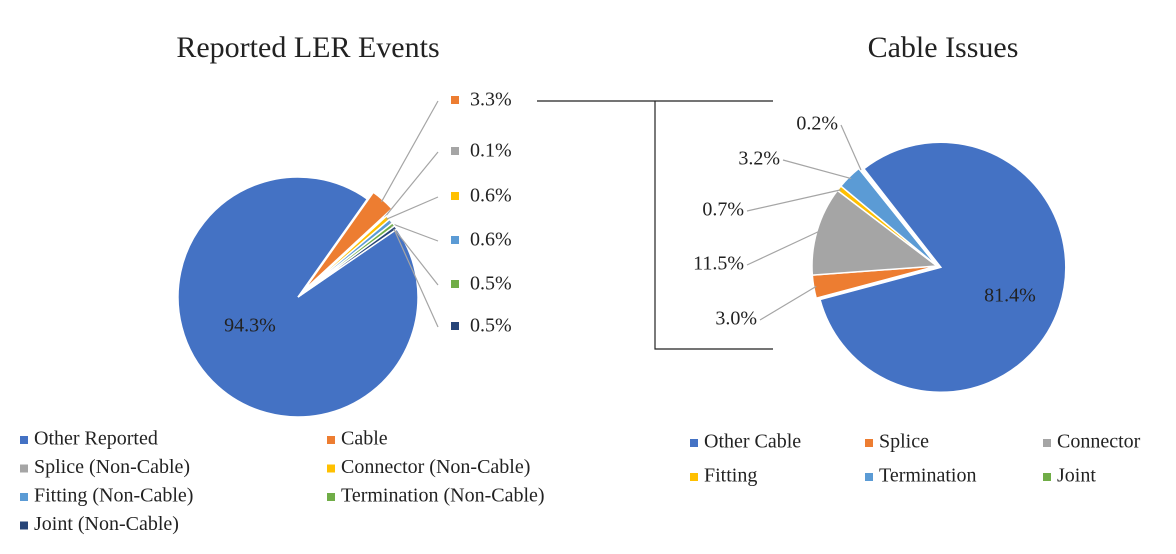 This screenshot has width=1176, height=554. What do you see at coordinates (904, 442) in the screenshot?
I see `legend-label: Splice` at bounding box center [904, 442].